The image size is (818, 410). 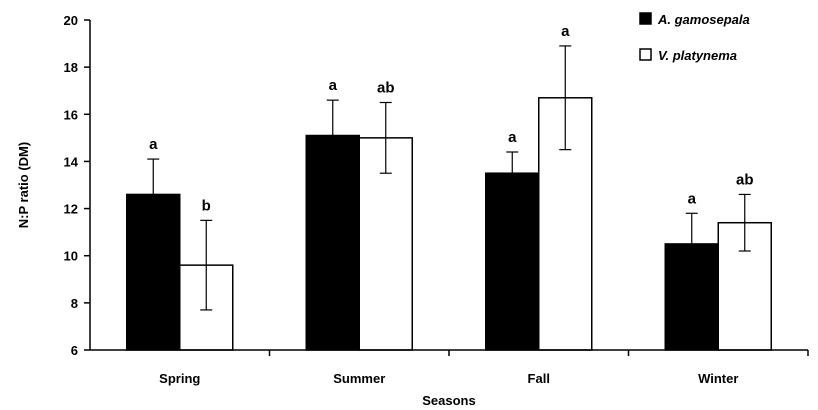 What do you see at coordinates (484, 368) in the screenshot?
I see `x-axis-ticks: Spring Summer Fall Winter` at bounding box center [484, 368].